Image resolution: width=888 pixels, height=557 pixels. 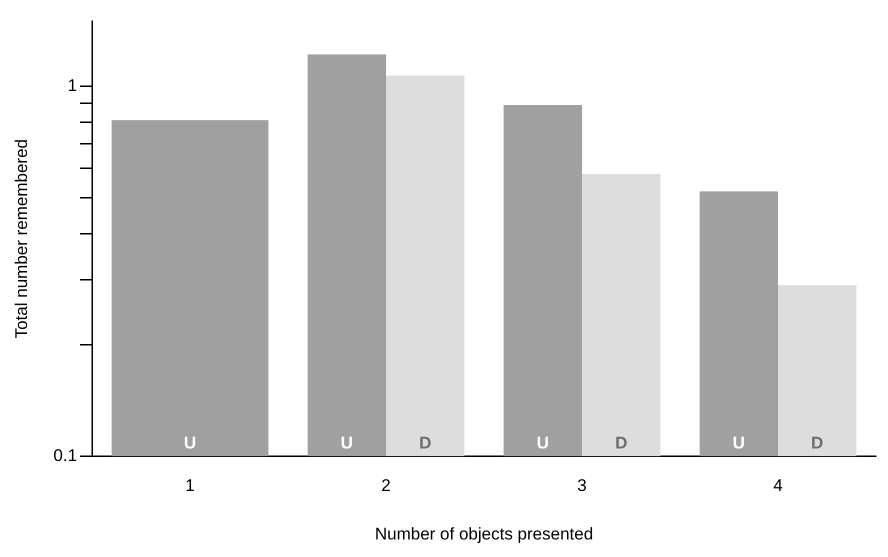 What do you see at coordinates (386, 486) in the screenshot?
I see `x-tick-label: 2` at bounding box center [386, 486].